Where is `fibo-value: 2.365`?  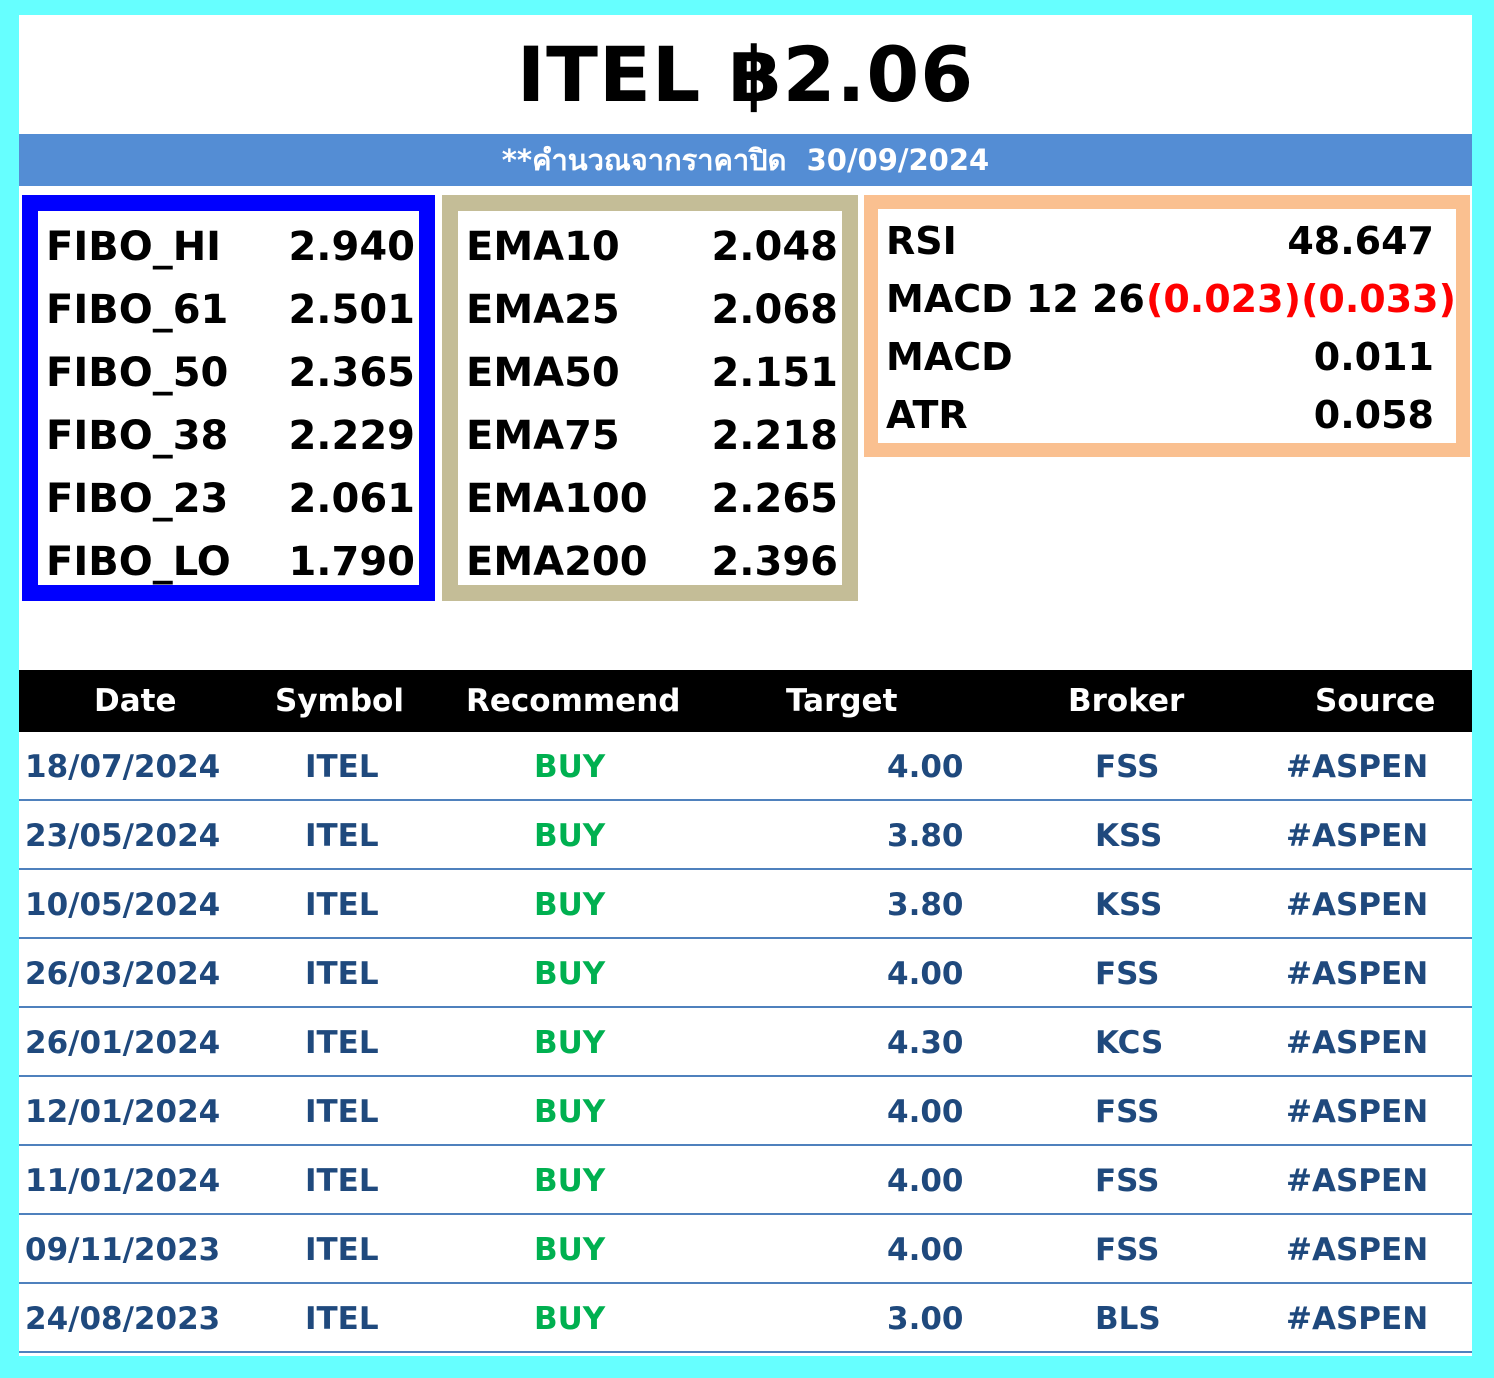 fibo-value: 2.365 is located at coordinates (351, 373).